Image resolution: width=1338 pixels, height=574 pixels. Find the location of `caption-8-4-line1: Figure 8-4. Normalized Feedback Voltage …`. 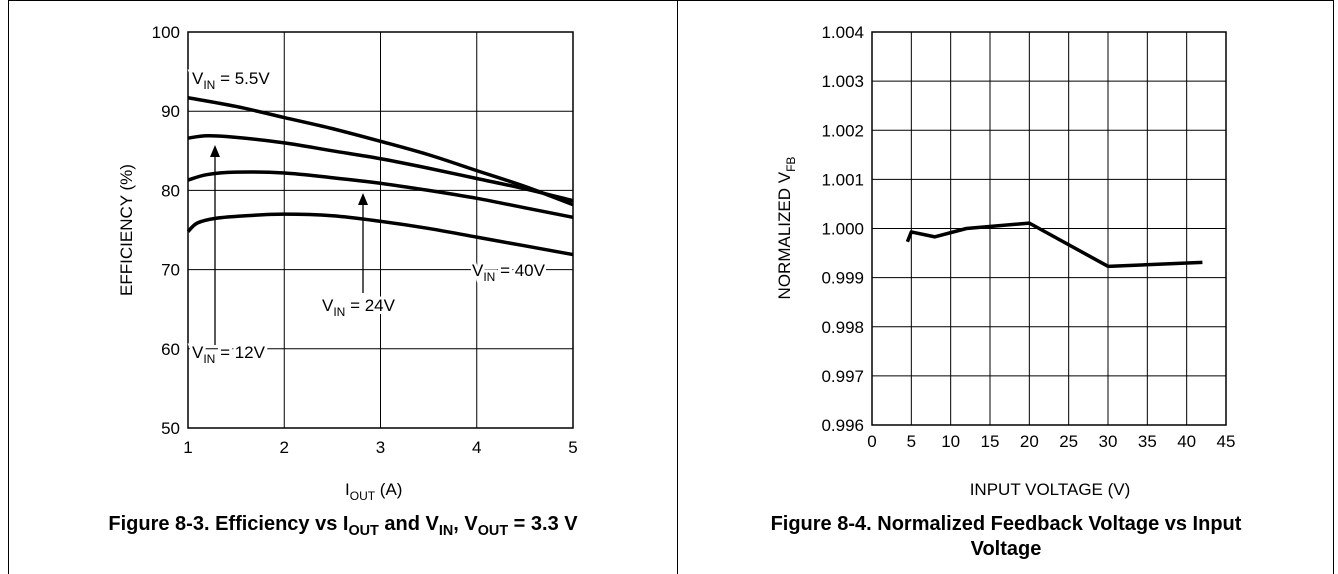

caption-8-4-line1: Figure 8-4. Normalized Feedback Voltage … is located at coordinates (1006, 524).